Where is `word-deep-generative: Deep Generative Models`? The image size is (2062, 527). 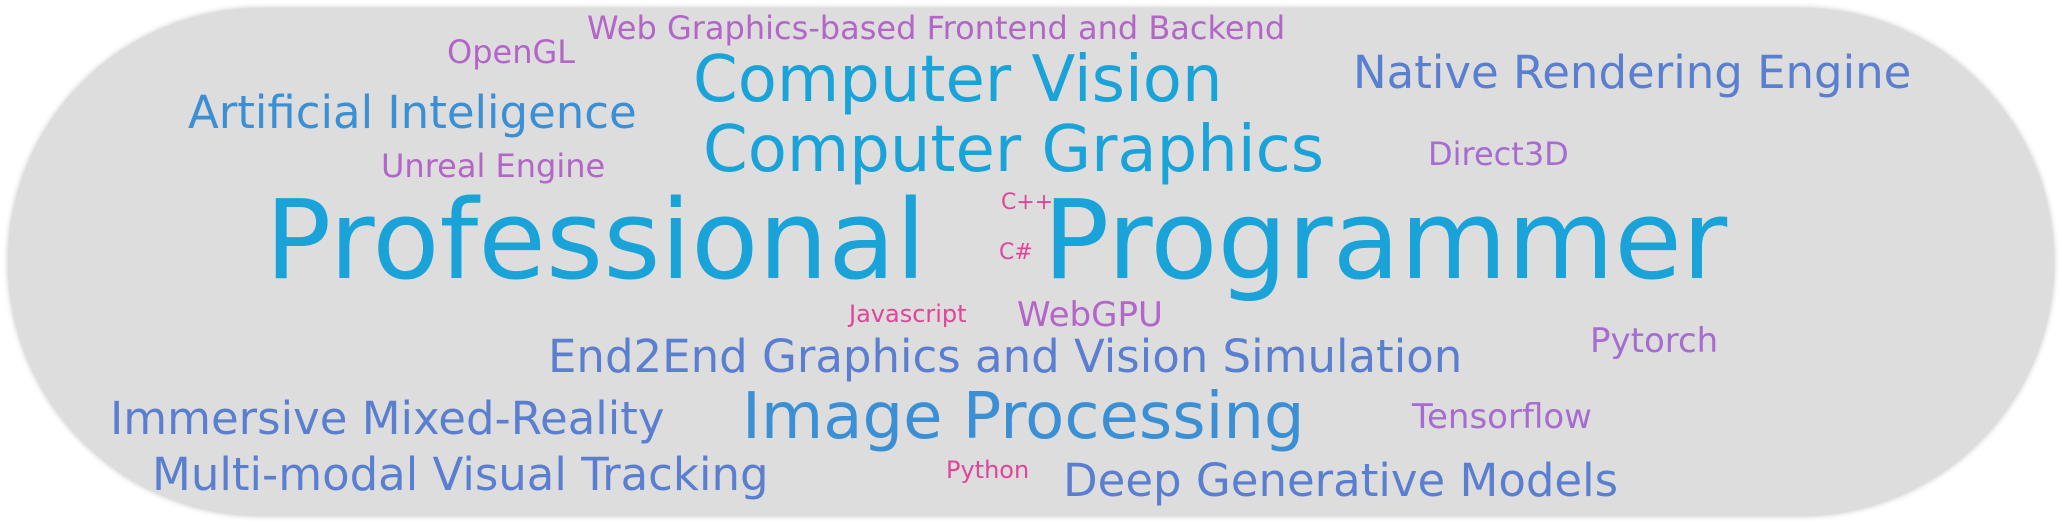
word-deep-generative: Deep Generative Models is located at coordinates (1341, 480).